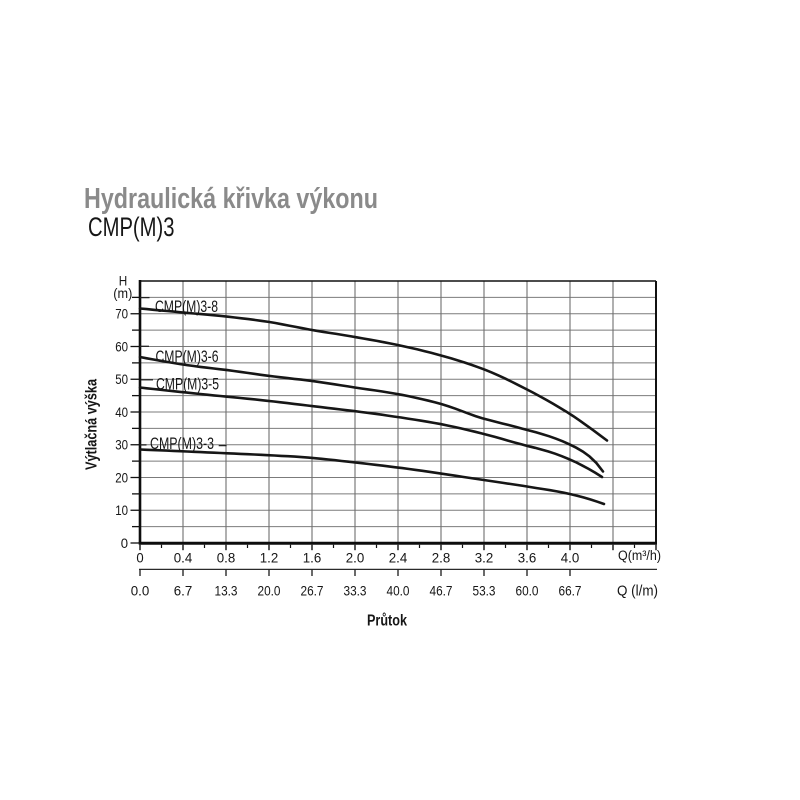  I want to click on svg-text: 40, so click(121, 412).